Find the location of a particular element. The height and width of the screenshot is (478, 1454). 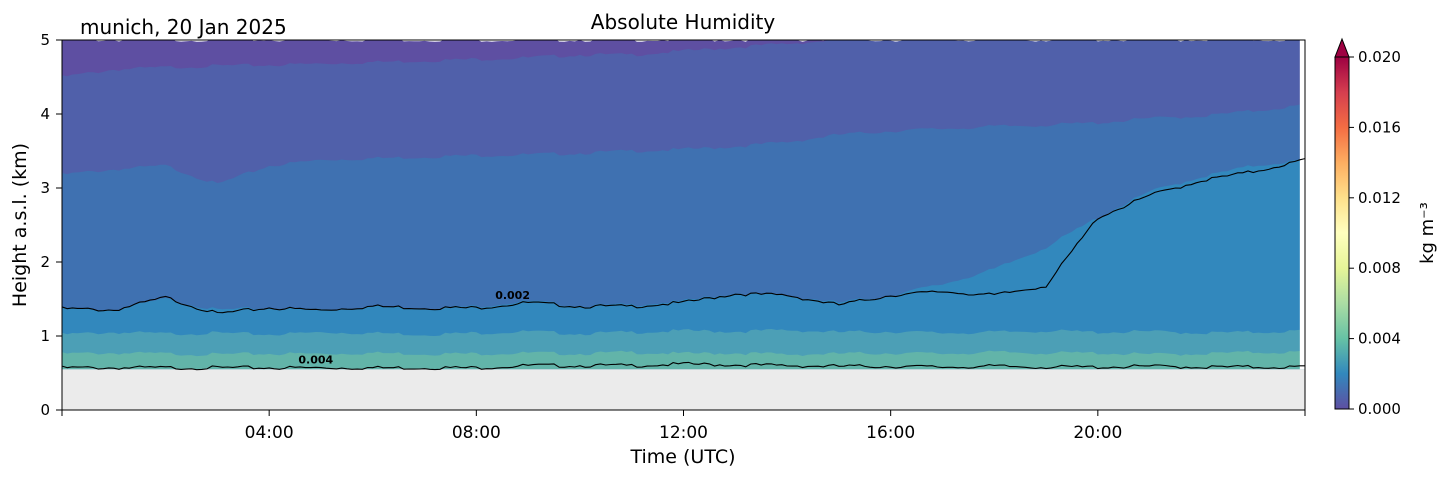

y-tick-label: 1 is located at coordinates (45, 336).